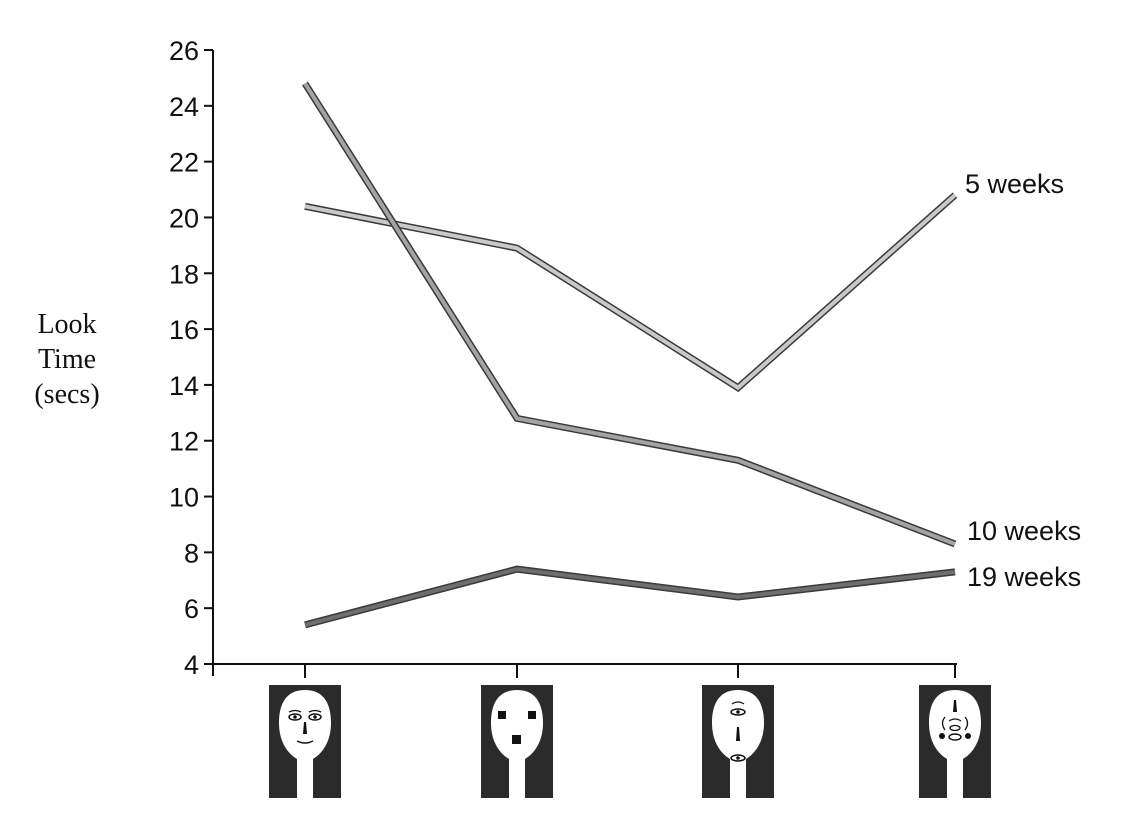  Describe the element at coordinates (517, 741) in the screenshot. I see `face-three-squares-icon` at that location.